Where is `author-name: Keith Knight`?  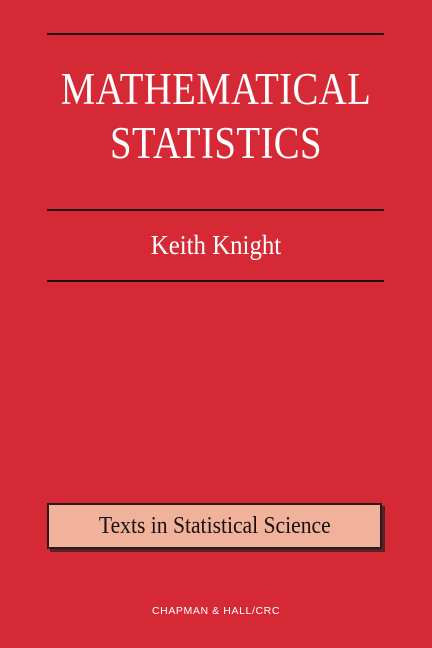
author-name: Keith Knight is located at coordinates (216, 245).